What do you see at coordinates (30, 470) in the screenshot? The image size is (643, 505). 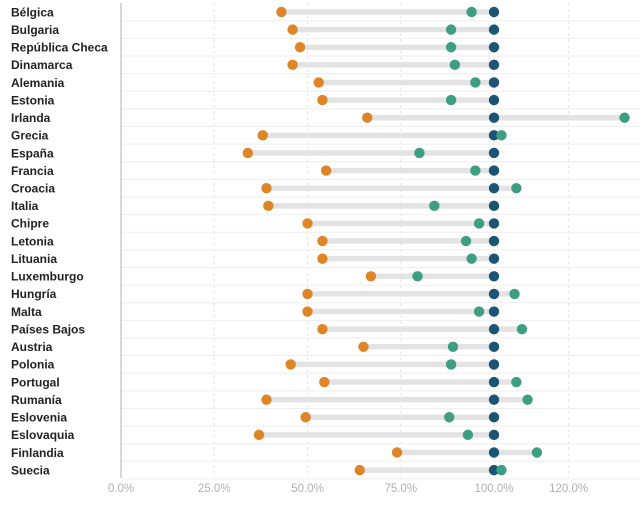 I see `country-label: Suecia` at bounding box center [30, 470].